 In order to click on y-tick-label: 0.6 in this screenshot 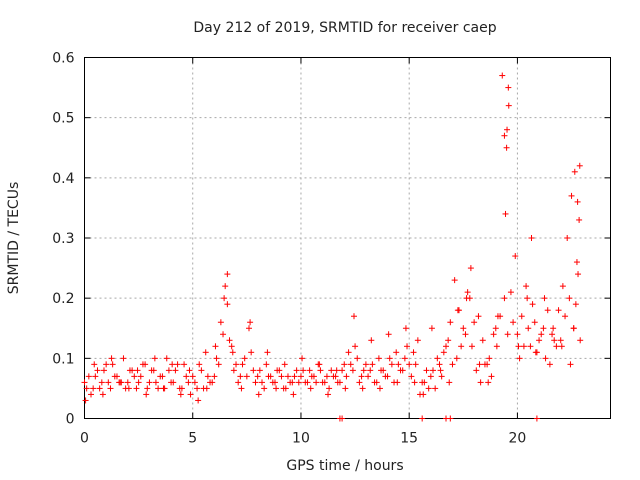, I will do `click(63, 59)`.